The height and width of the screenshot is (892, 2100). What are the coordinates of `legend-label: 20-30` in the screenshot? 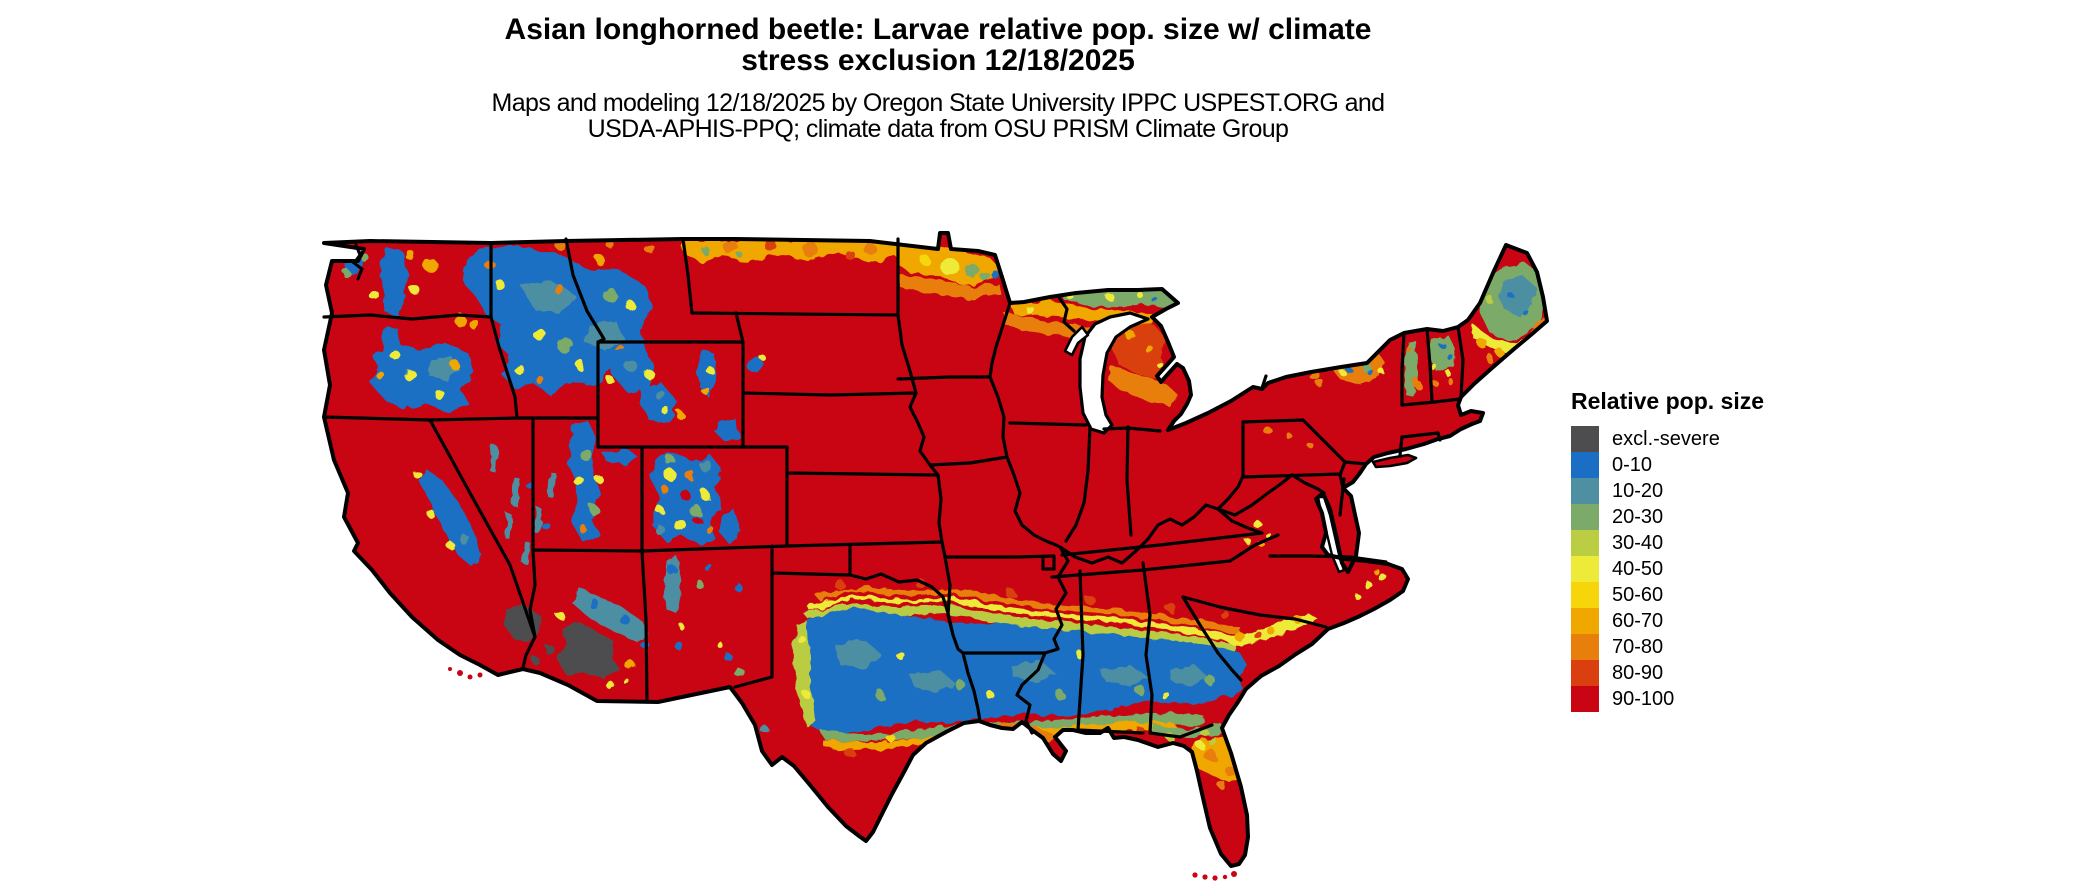 It's located at (1638, 517).